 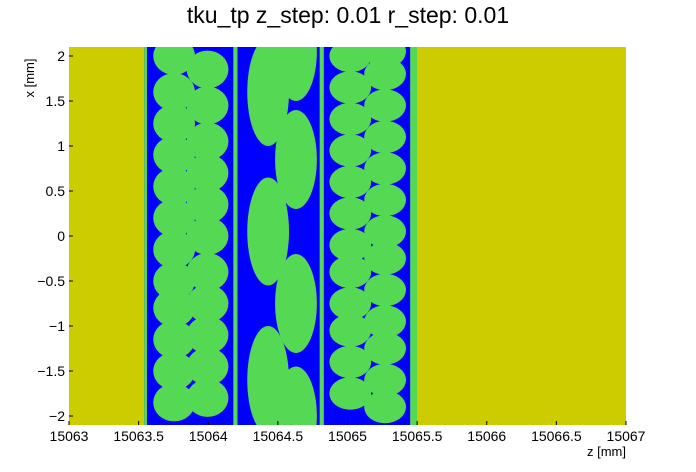 I want to click on y-tick-label: 1, so click(x=61, y=146).